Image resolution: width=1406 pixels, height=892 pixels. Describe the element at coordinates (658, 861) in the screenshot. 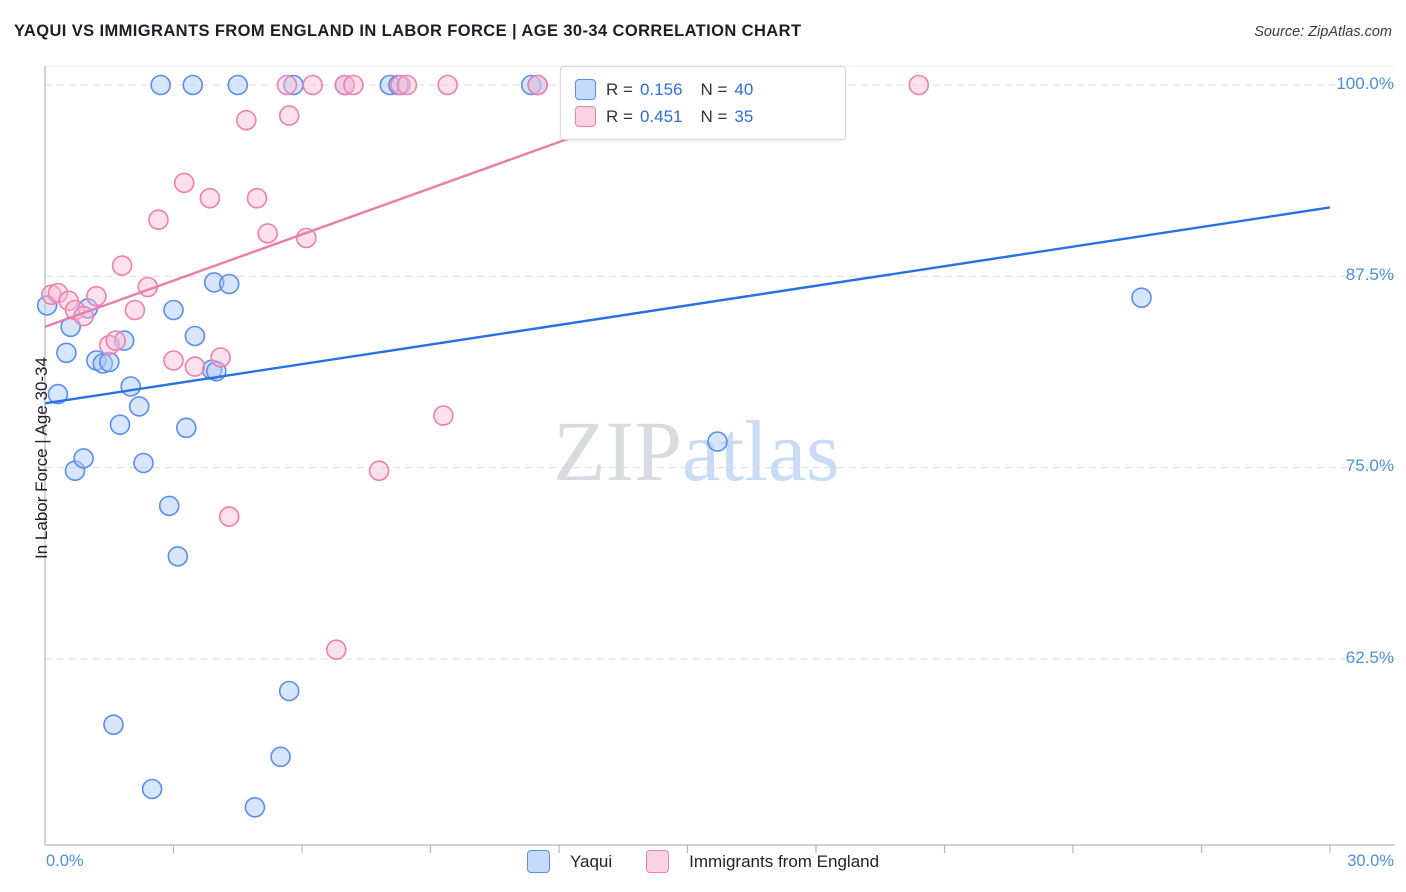

I see `england-swatch` at that location.